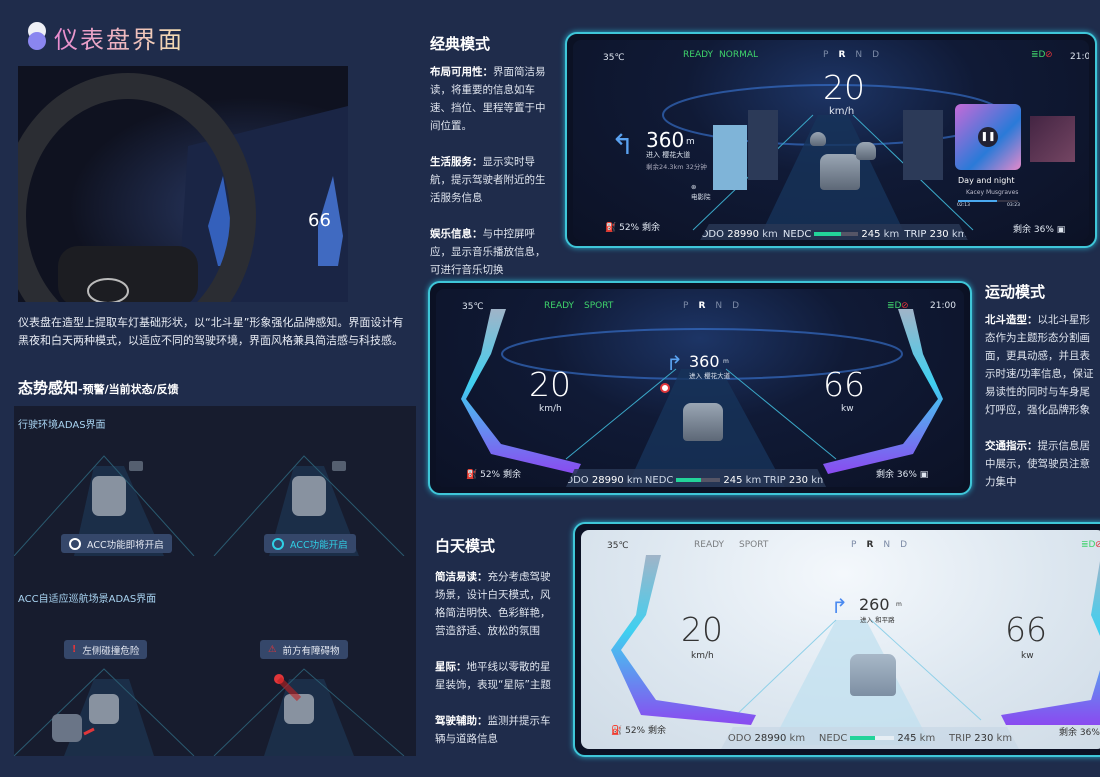 This screenshot has width=1100, height=777. I want to click on adas-section-label: 行驶环境ADAS界面, so click(62, 425).